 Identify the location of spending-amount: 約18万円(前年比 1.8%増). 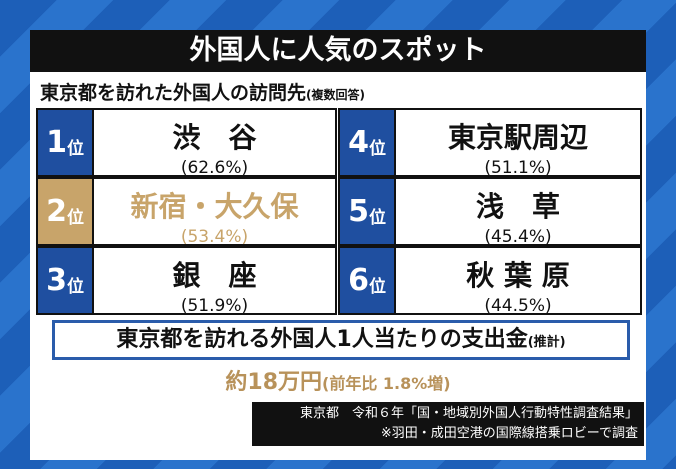
(338, 380).